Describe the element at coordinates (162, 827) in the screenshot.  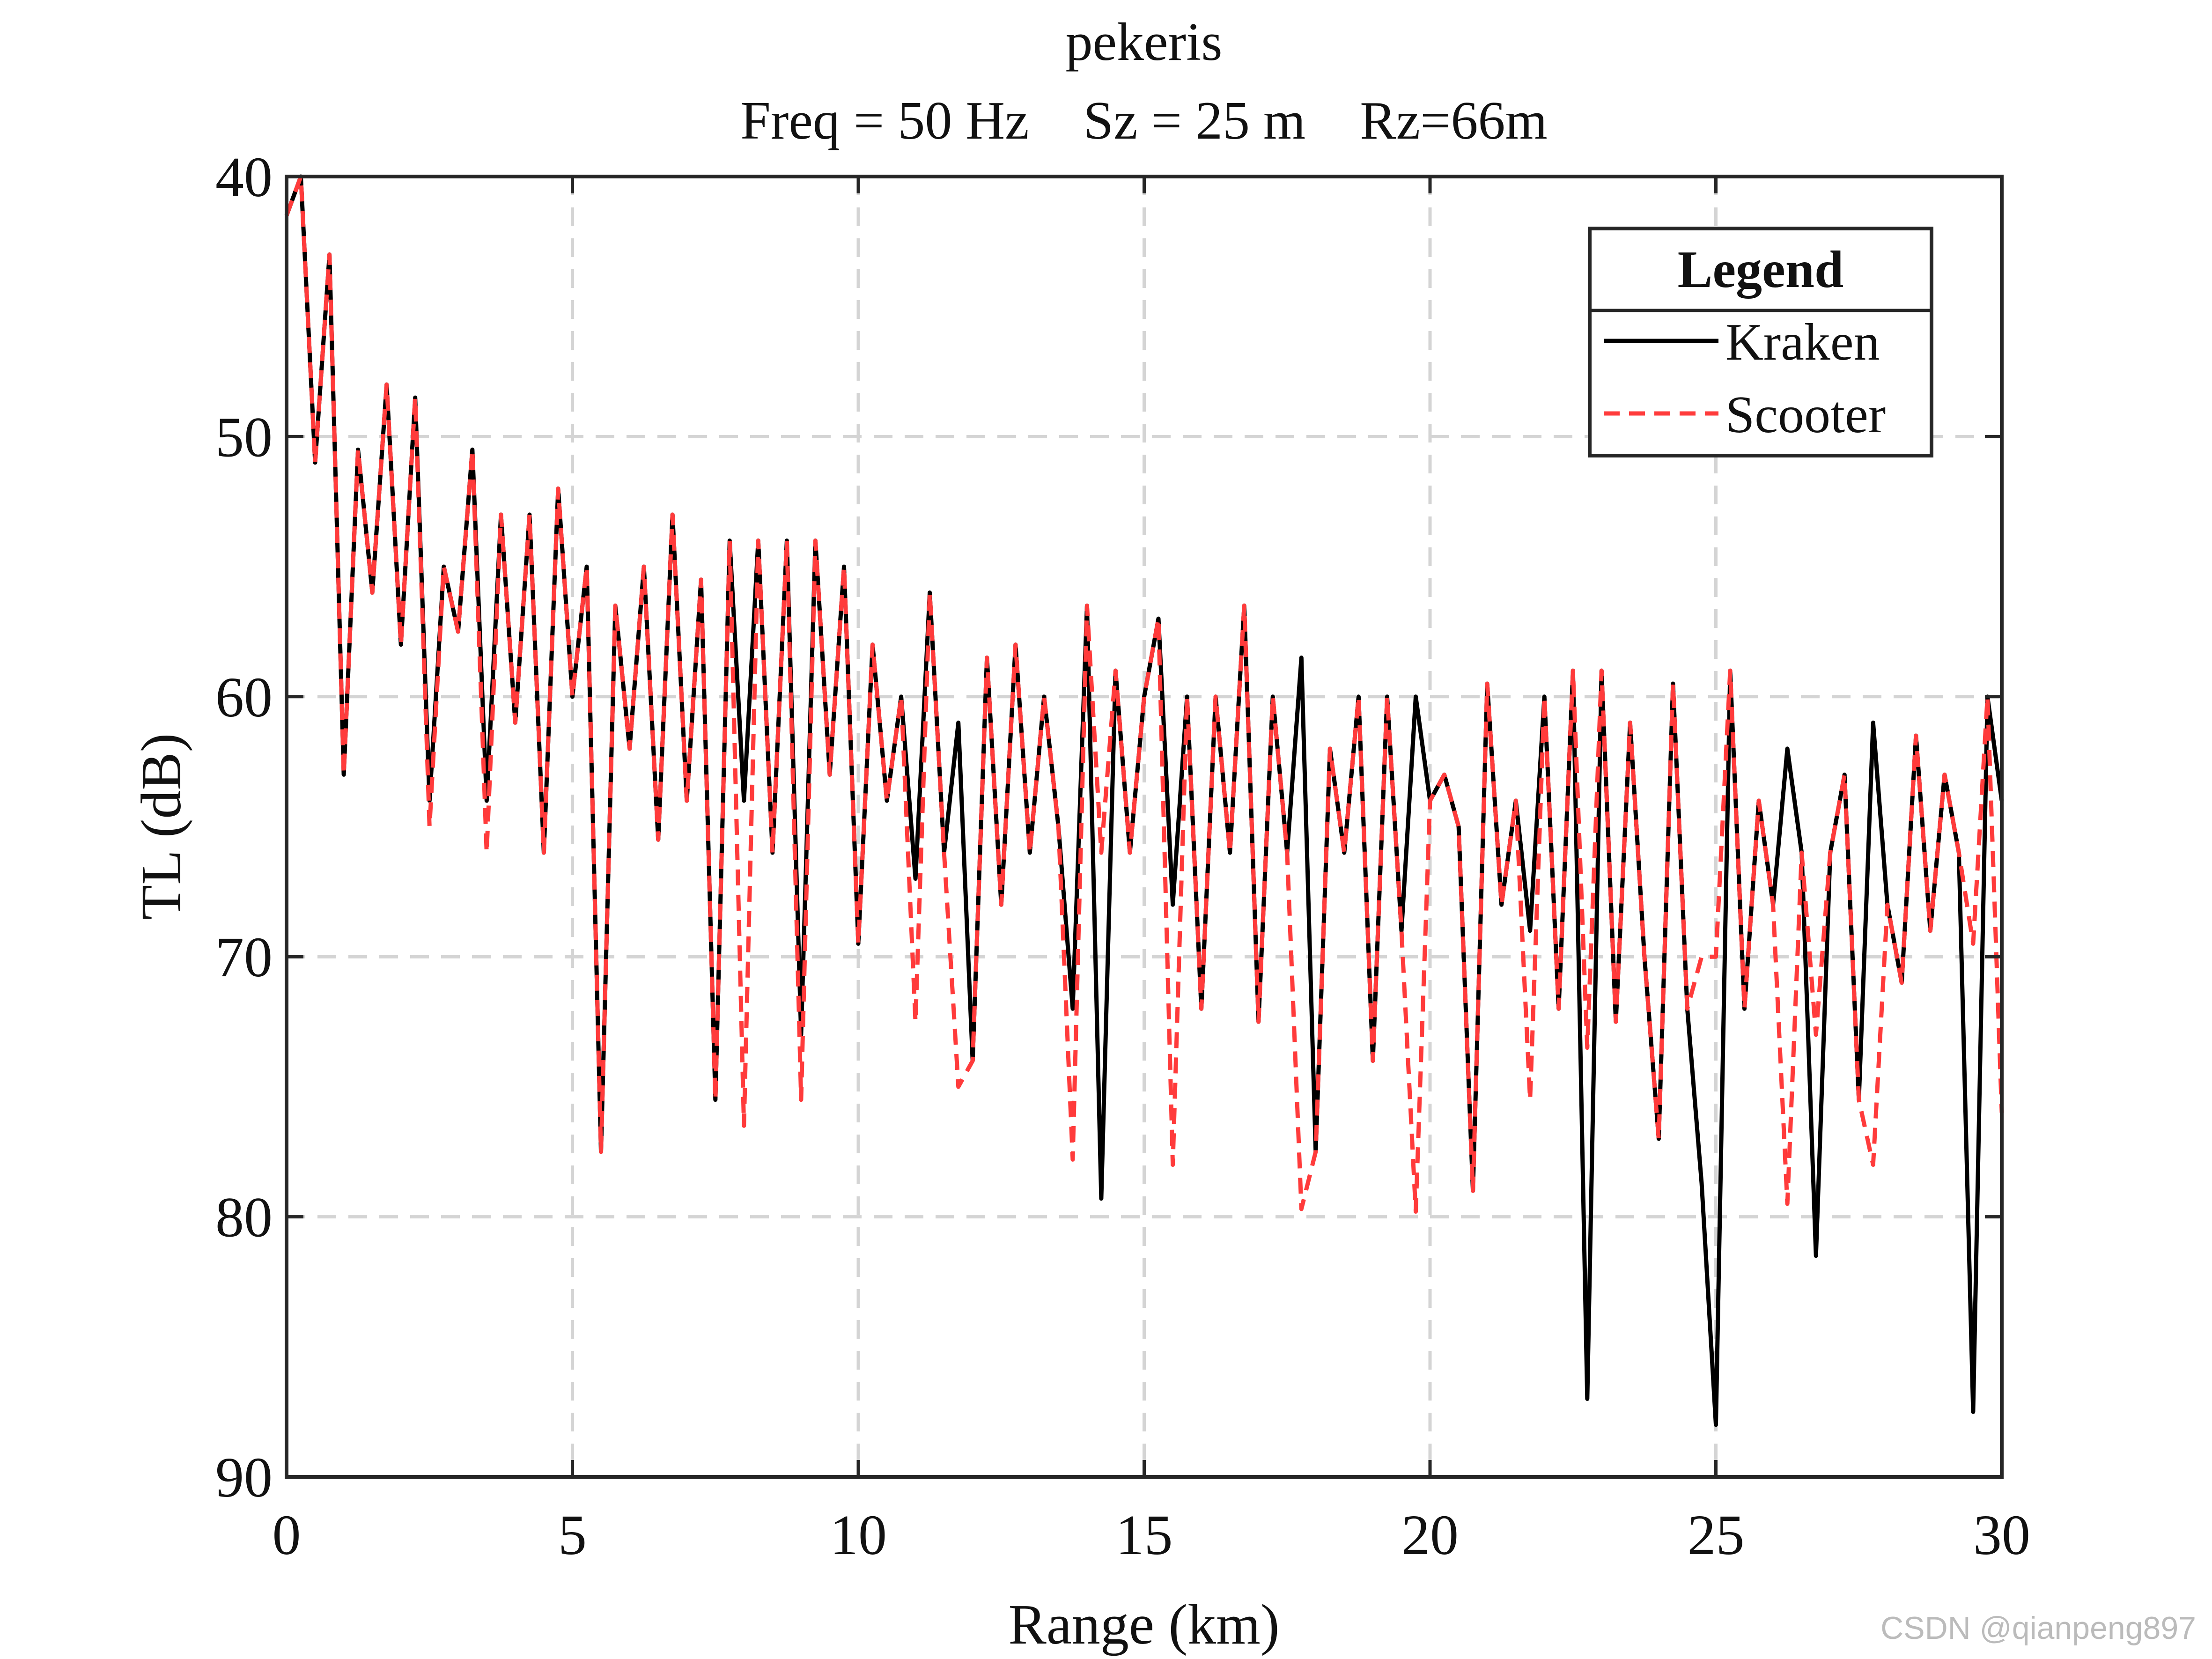
I see `y-axis-label: TL (dB)` at that location.